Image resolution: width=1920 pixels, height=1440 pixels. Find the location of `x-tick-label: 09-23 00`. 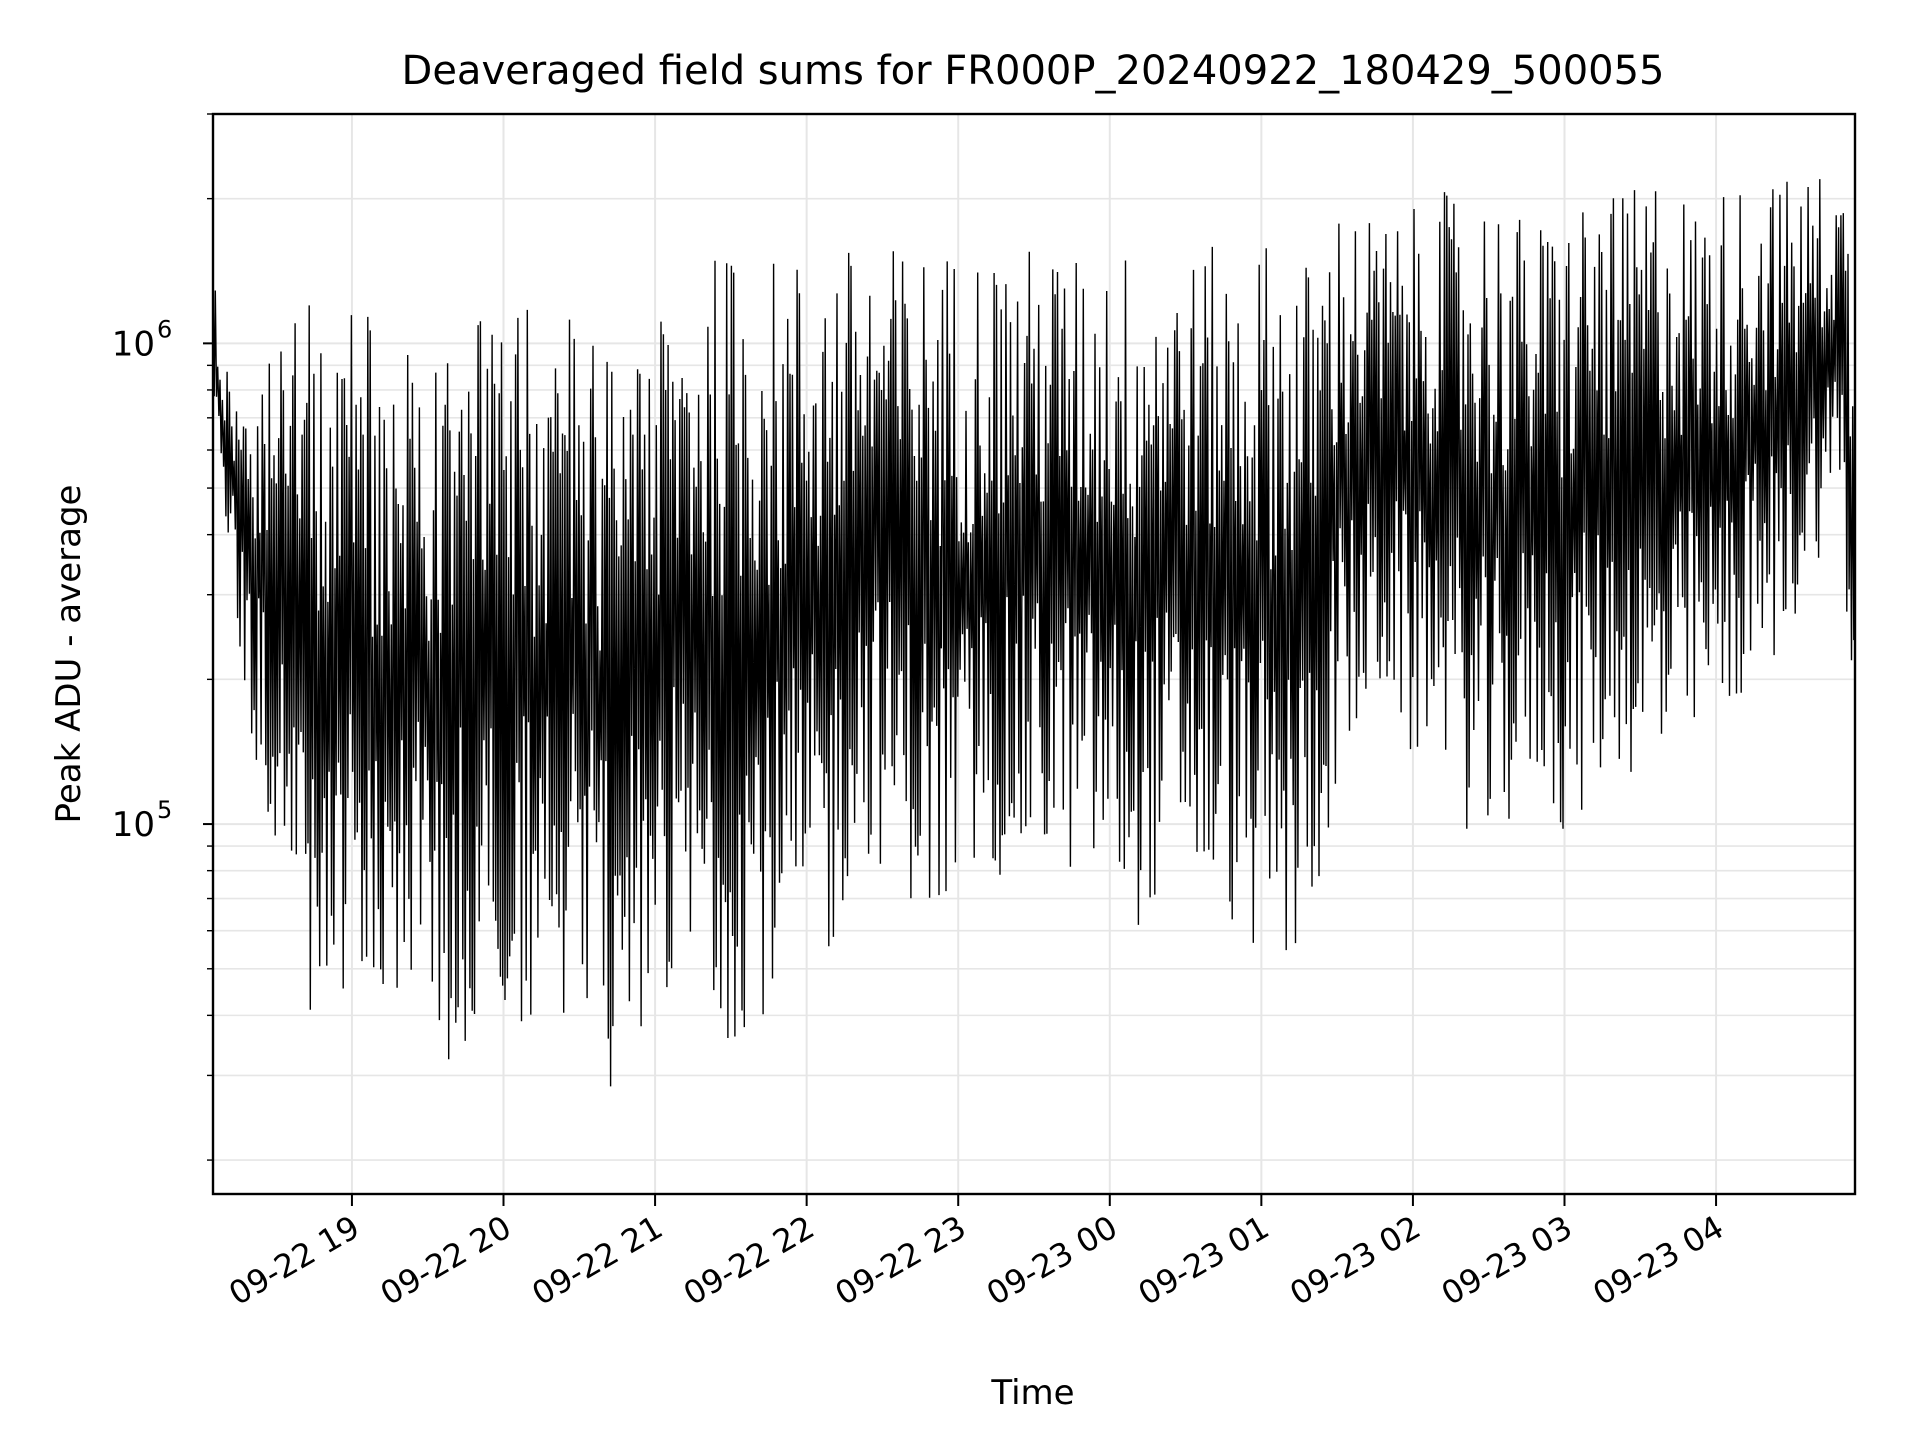

x-tick-label: 09-23 00 is located at coordinates (1052, 1260).